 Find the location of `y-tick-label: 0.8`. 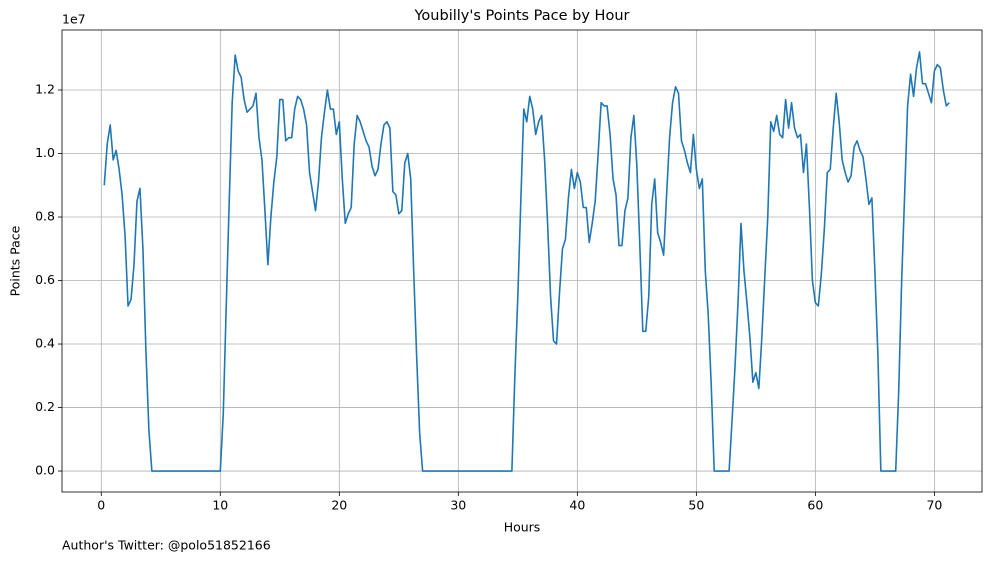

y-tick-label: 0.8 is located at coordinates (45, 216).